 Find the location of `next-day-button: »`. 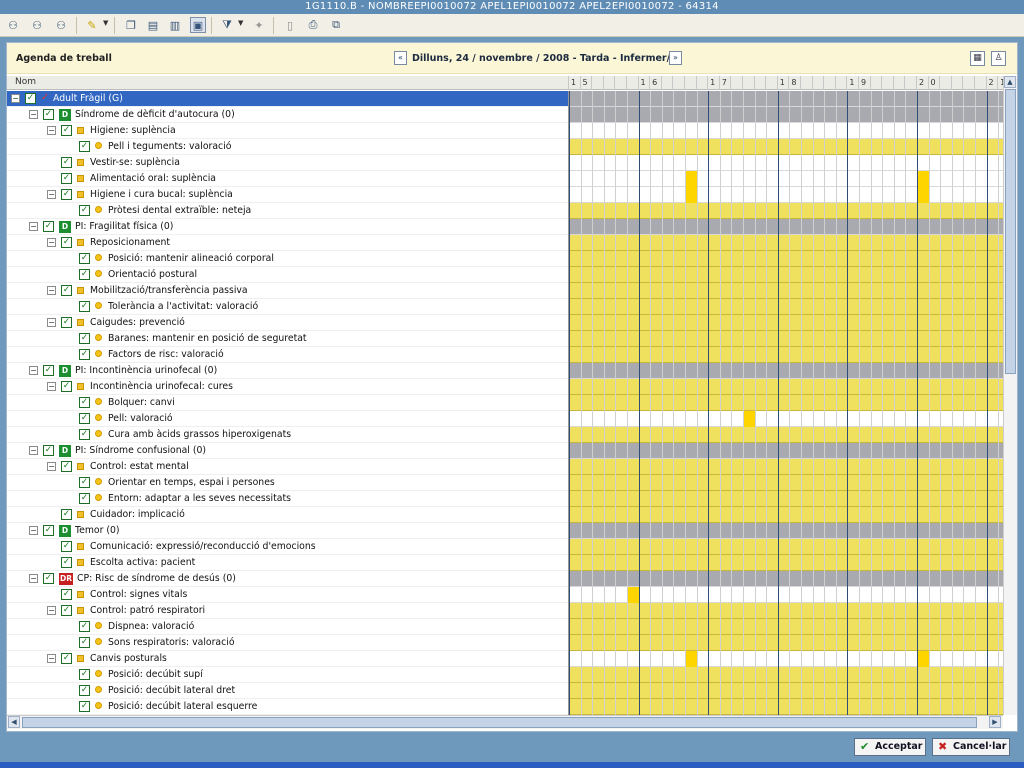

next-day-button: » is located at coordinates (675, 58).